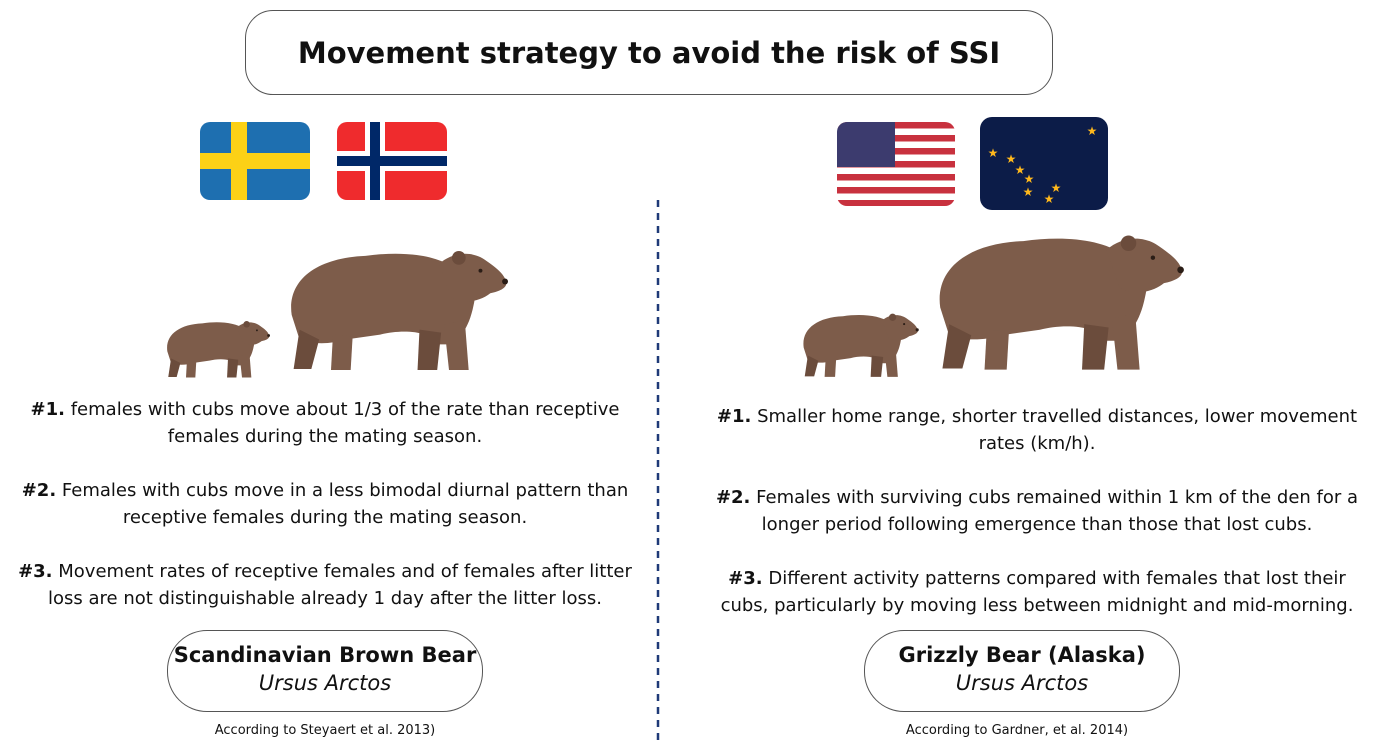  I want to click on name-box: Scandinavian Brown Bear Ursus Arctos, so click(325, 671).